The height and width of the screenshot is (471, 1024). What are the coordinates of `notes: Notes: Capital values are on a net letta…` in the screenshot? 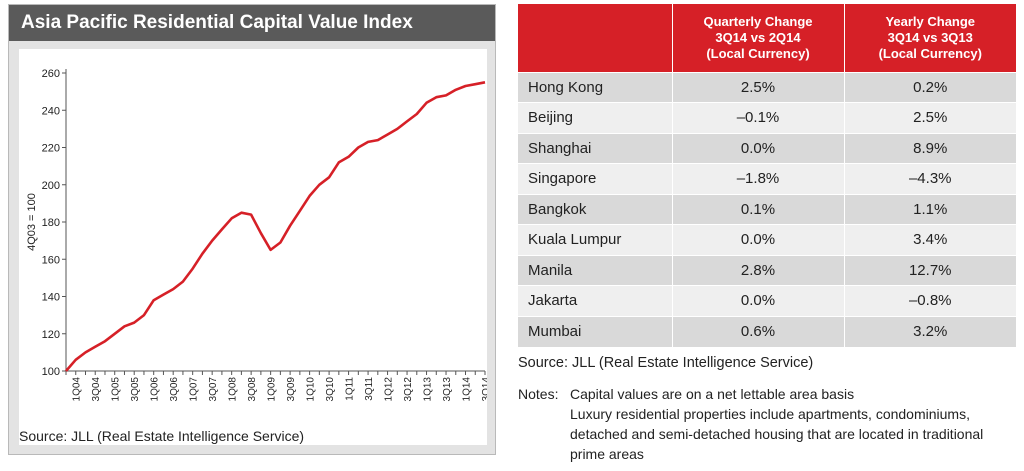 It's located at (767, 424).